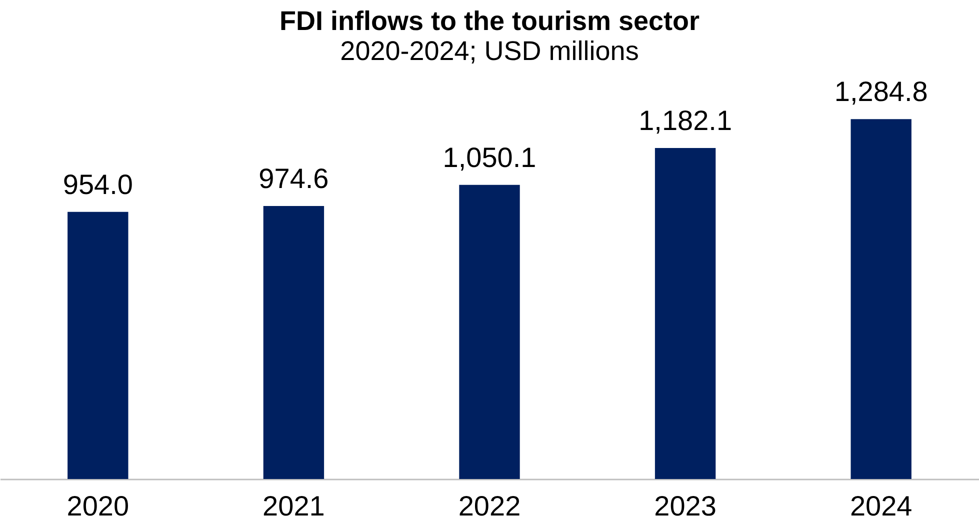 This screenshot has height=531, width=979. What do you see at coordinates (685, 120) in the screenshot?
I see `data-label: 1,182.1` at bounding box center [685, 120].